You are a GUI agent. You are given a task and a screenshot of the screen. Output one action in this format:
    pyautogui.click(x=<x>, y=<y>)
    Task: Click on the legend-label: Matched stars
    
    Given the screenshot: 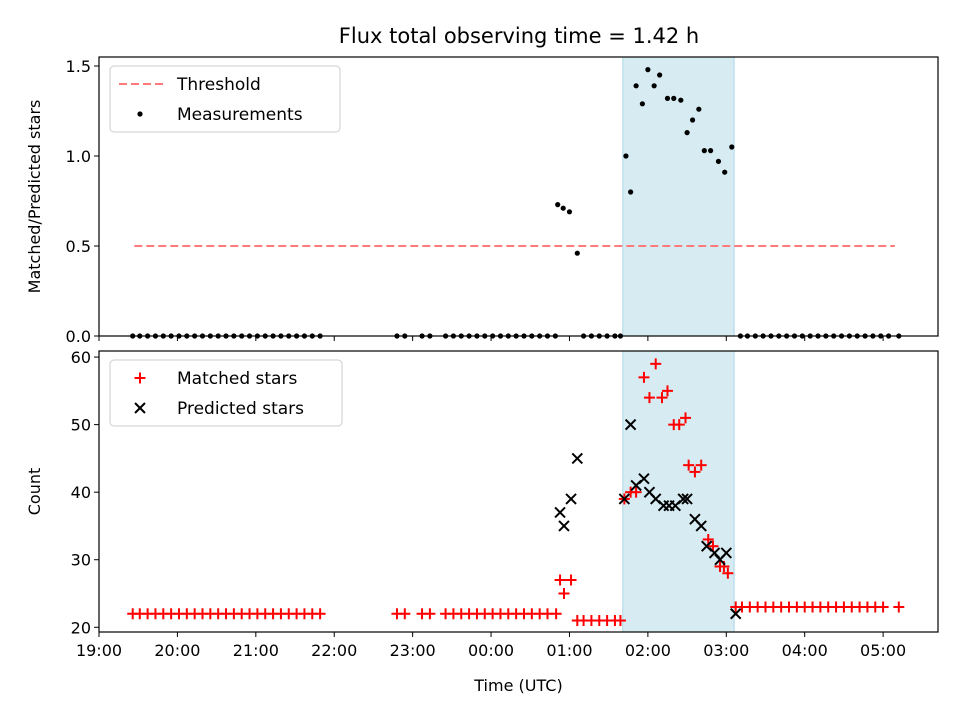 What is the action you would take?
    pyautogui.click(x=237, y=379)
    